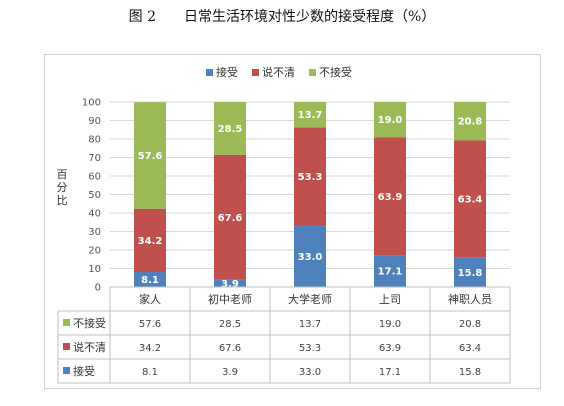  What do you see at coordinates (470, 324) in the screenshot?
I see `table-cell: 20.8` at bounding box center [470, 324].